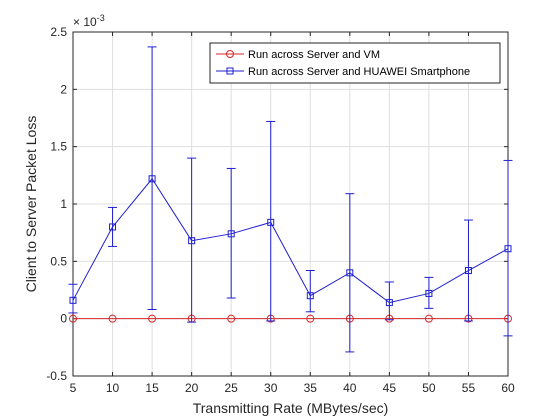 The image size is (560, 420). I want to click on y-tick-label: 2.5, so click(58, 32).